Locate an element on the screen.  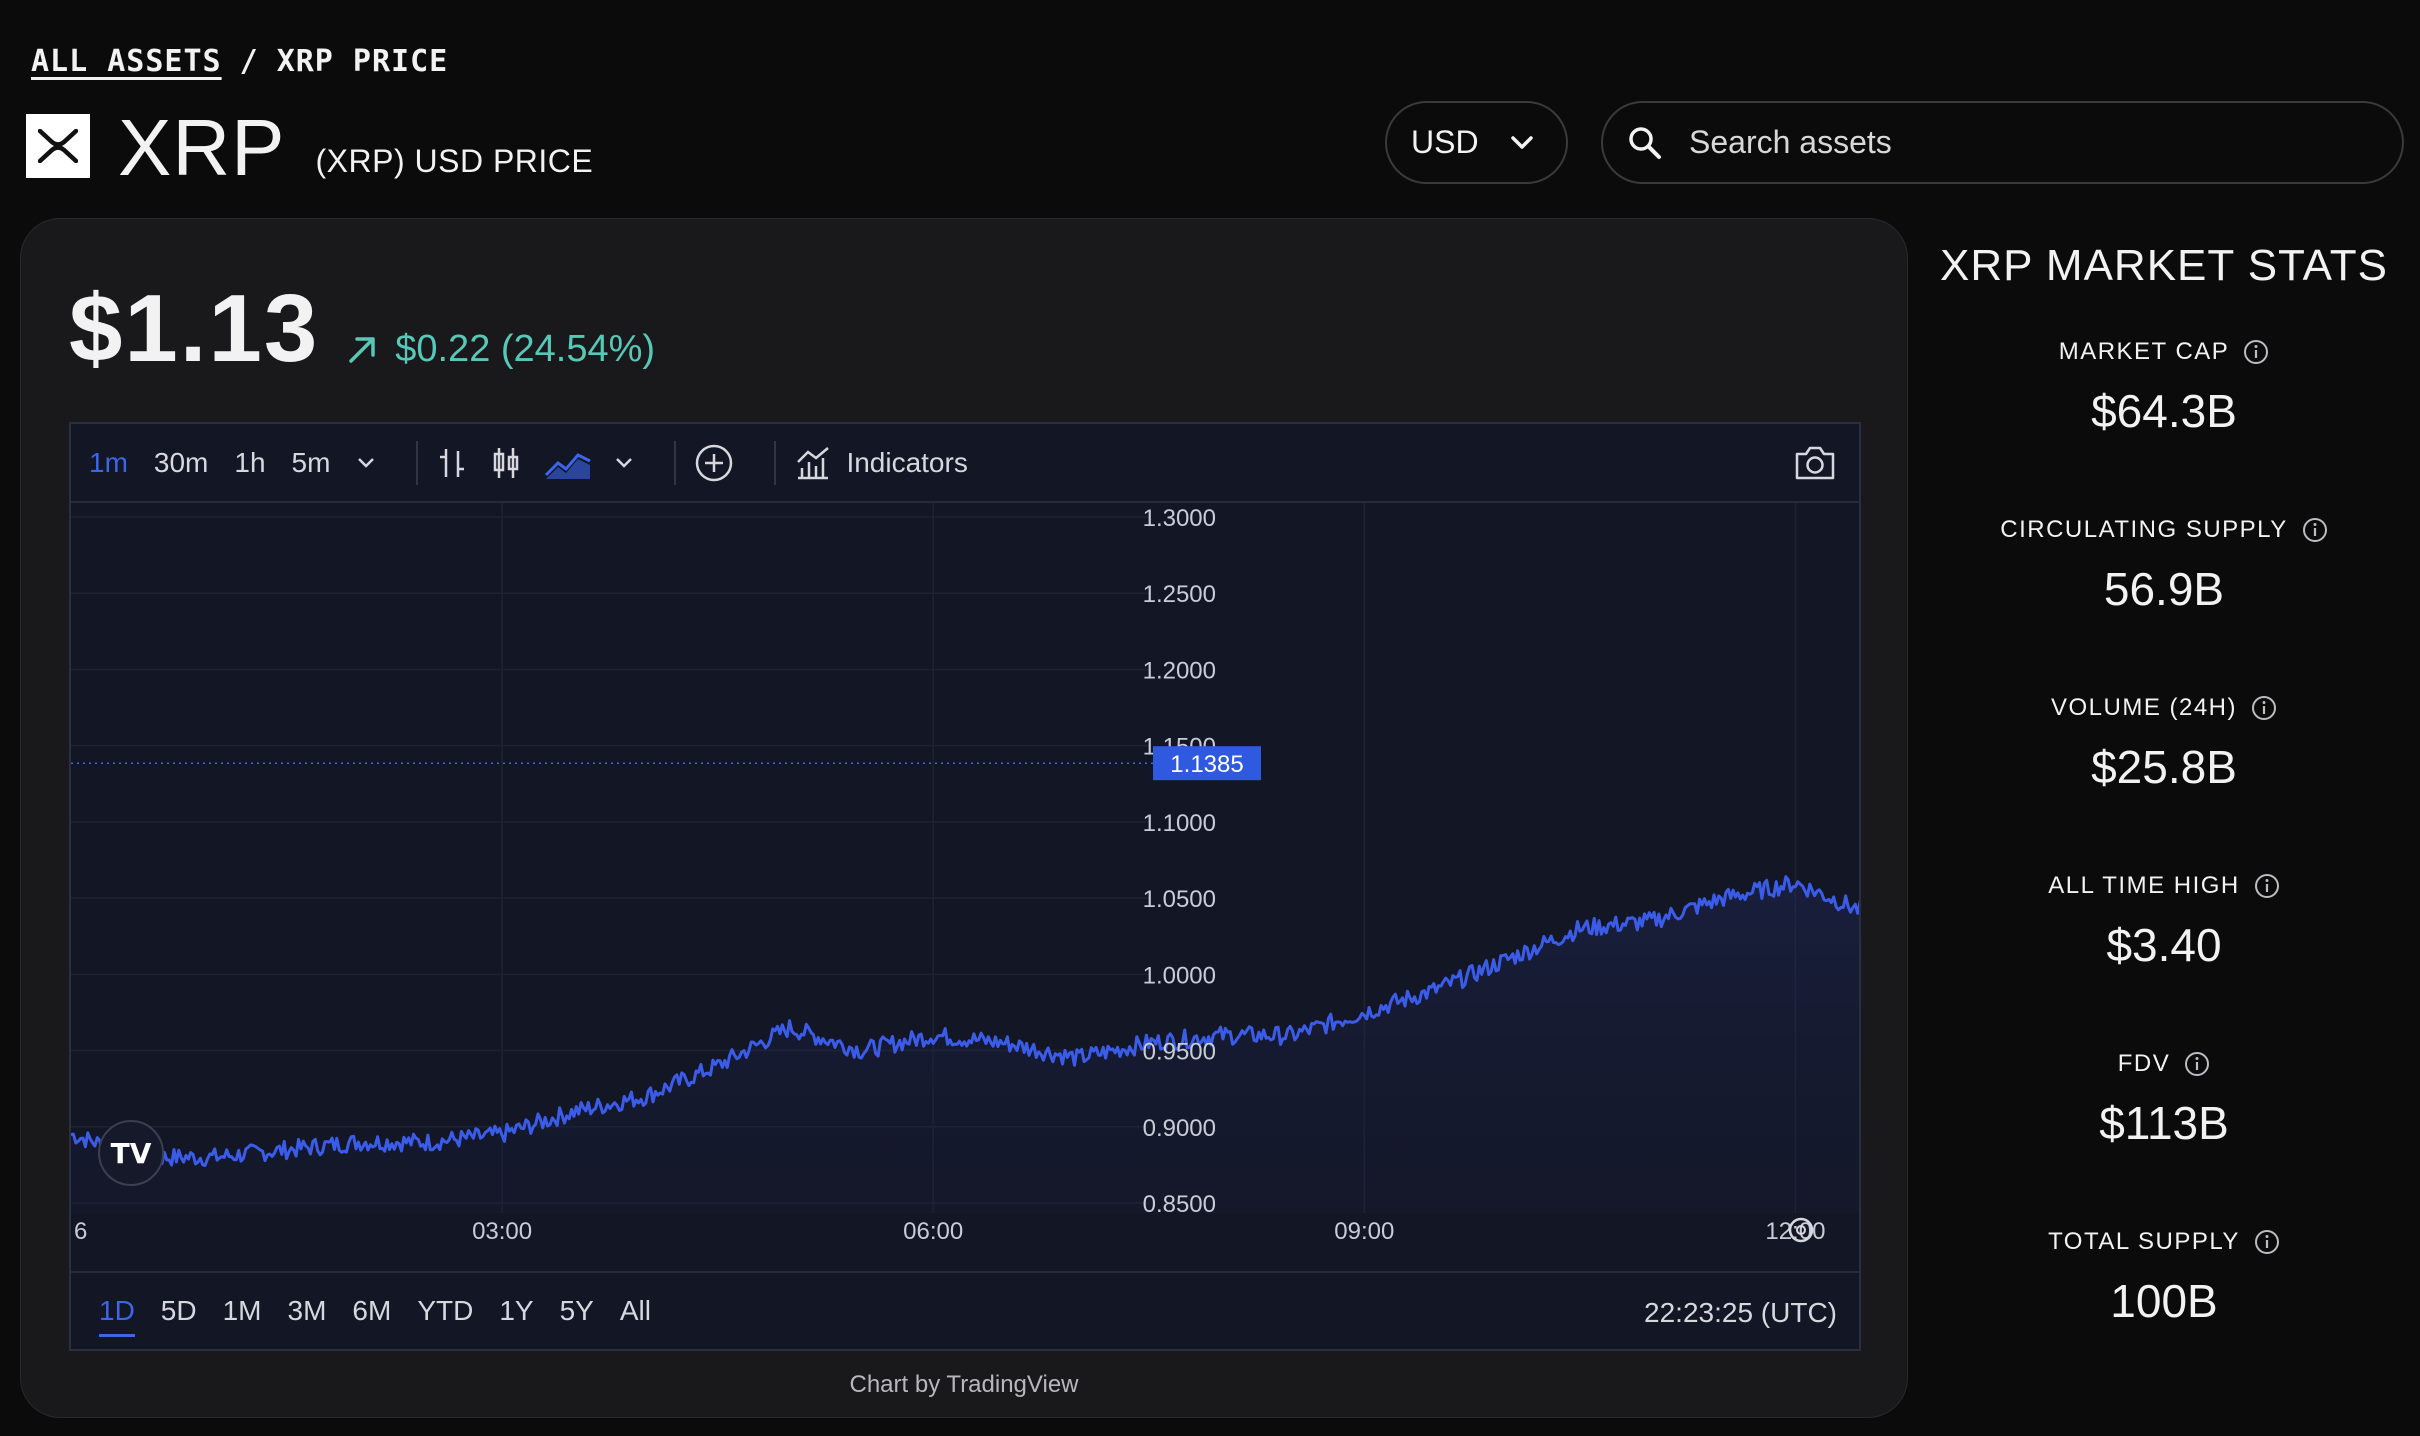
stat-volume-24h: VOLUME (24H) $25.8B is located at coordinates (2164, 761).